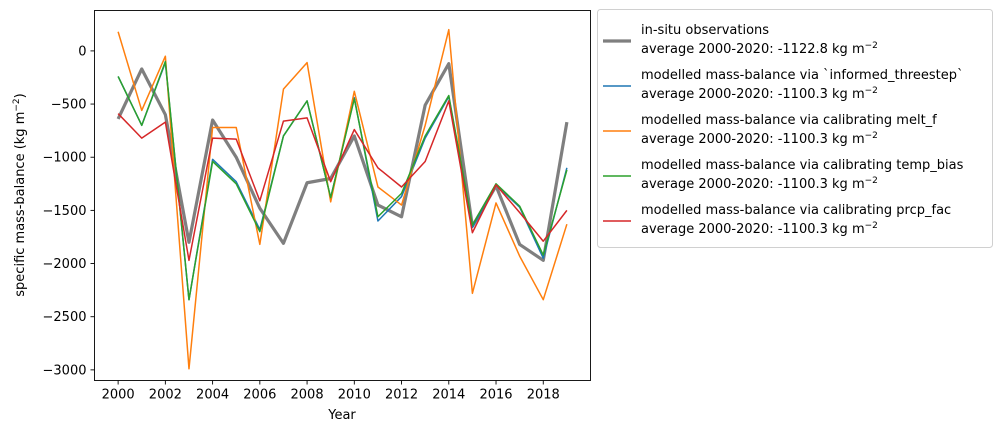  Describe the element at coordinates (753, 49) in the screenshot. I see `legend-average-text: average 2000-2020: -1122.8 kg m` at that location.